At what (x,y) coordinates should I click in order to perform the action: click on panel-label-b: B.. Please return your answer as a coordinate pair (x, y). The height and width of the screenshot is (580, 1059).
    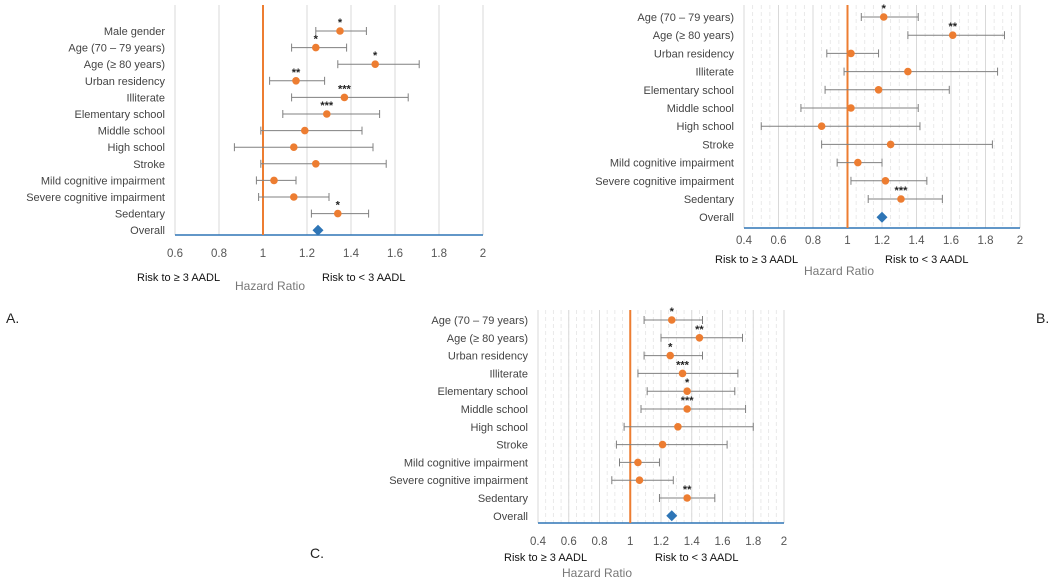
    Looking at the image, I should click on (1043, 318).